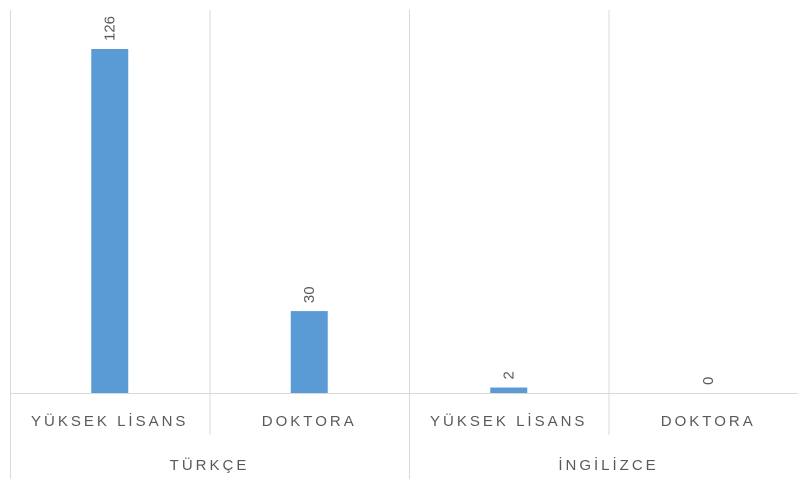  I want to click on value-label: 126, so click(110, 28).